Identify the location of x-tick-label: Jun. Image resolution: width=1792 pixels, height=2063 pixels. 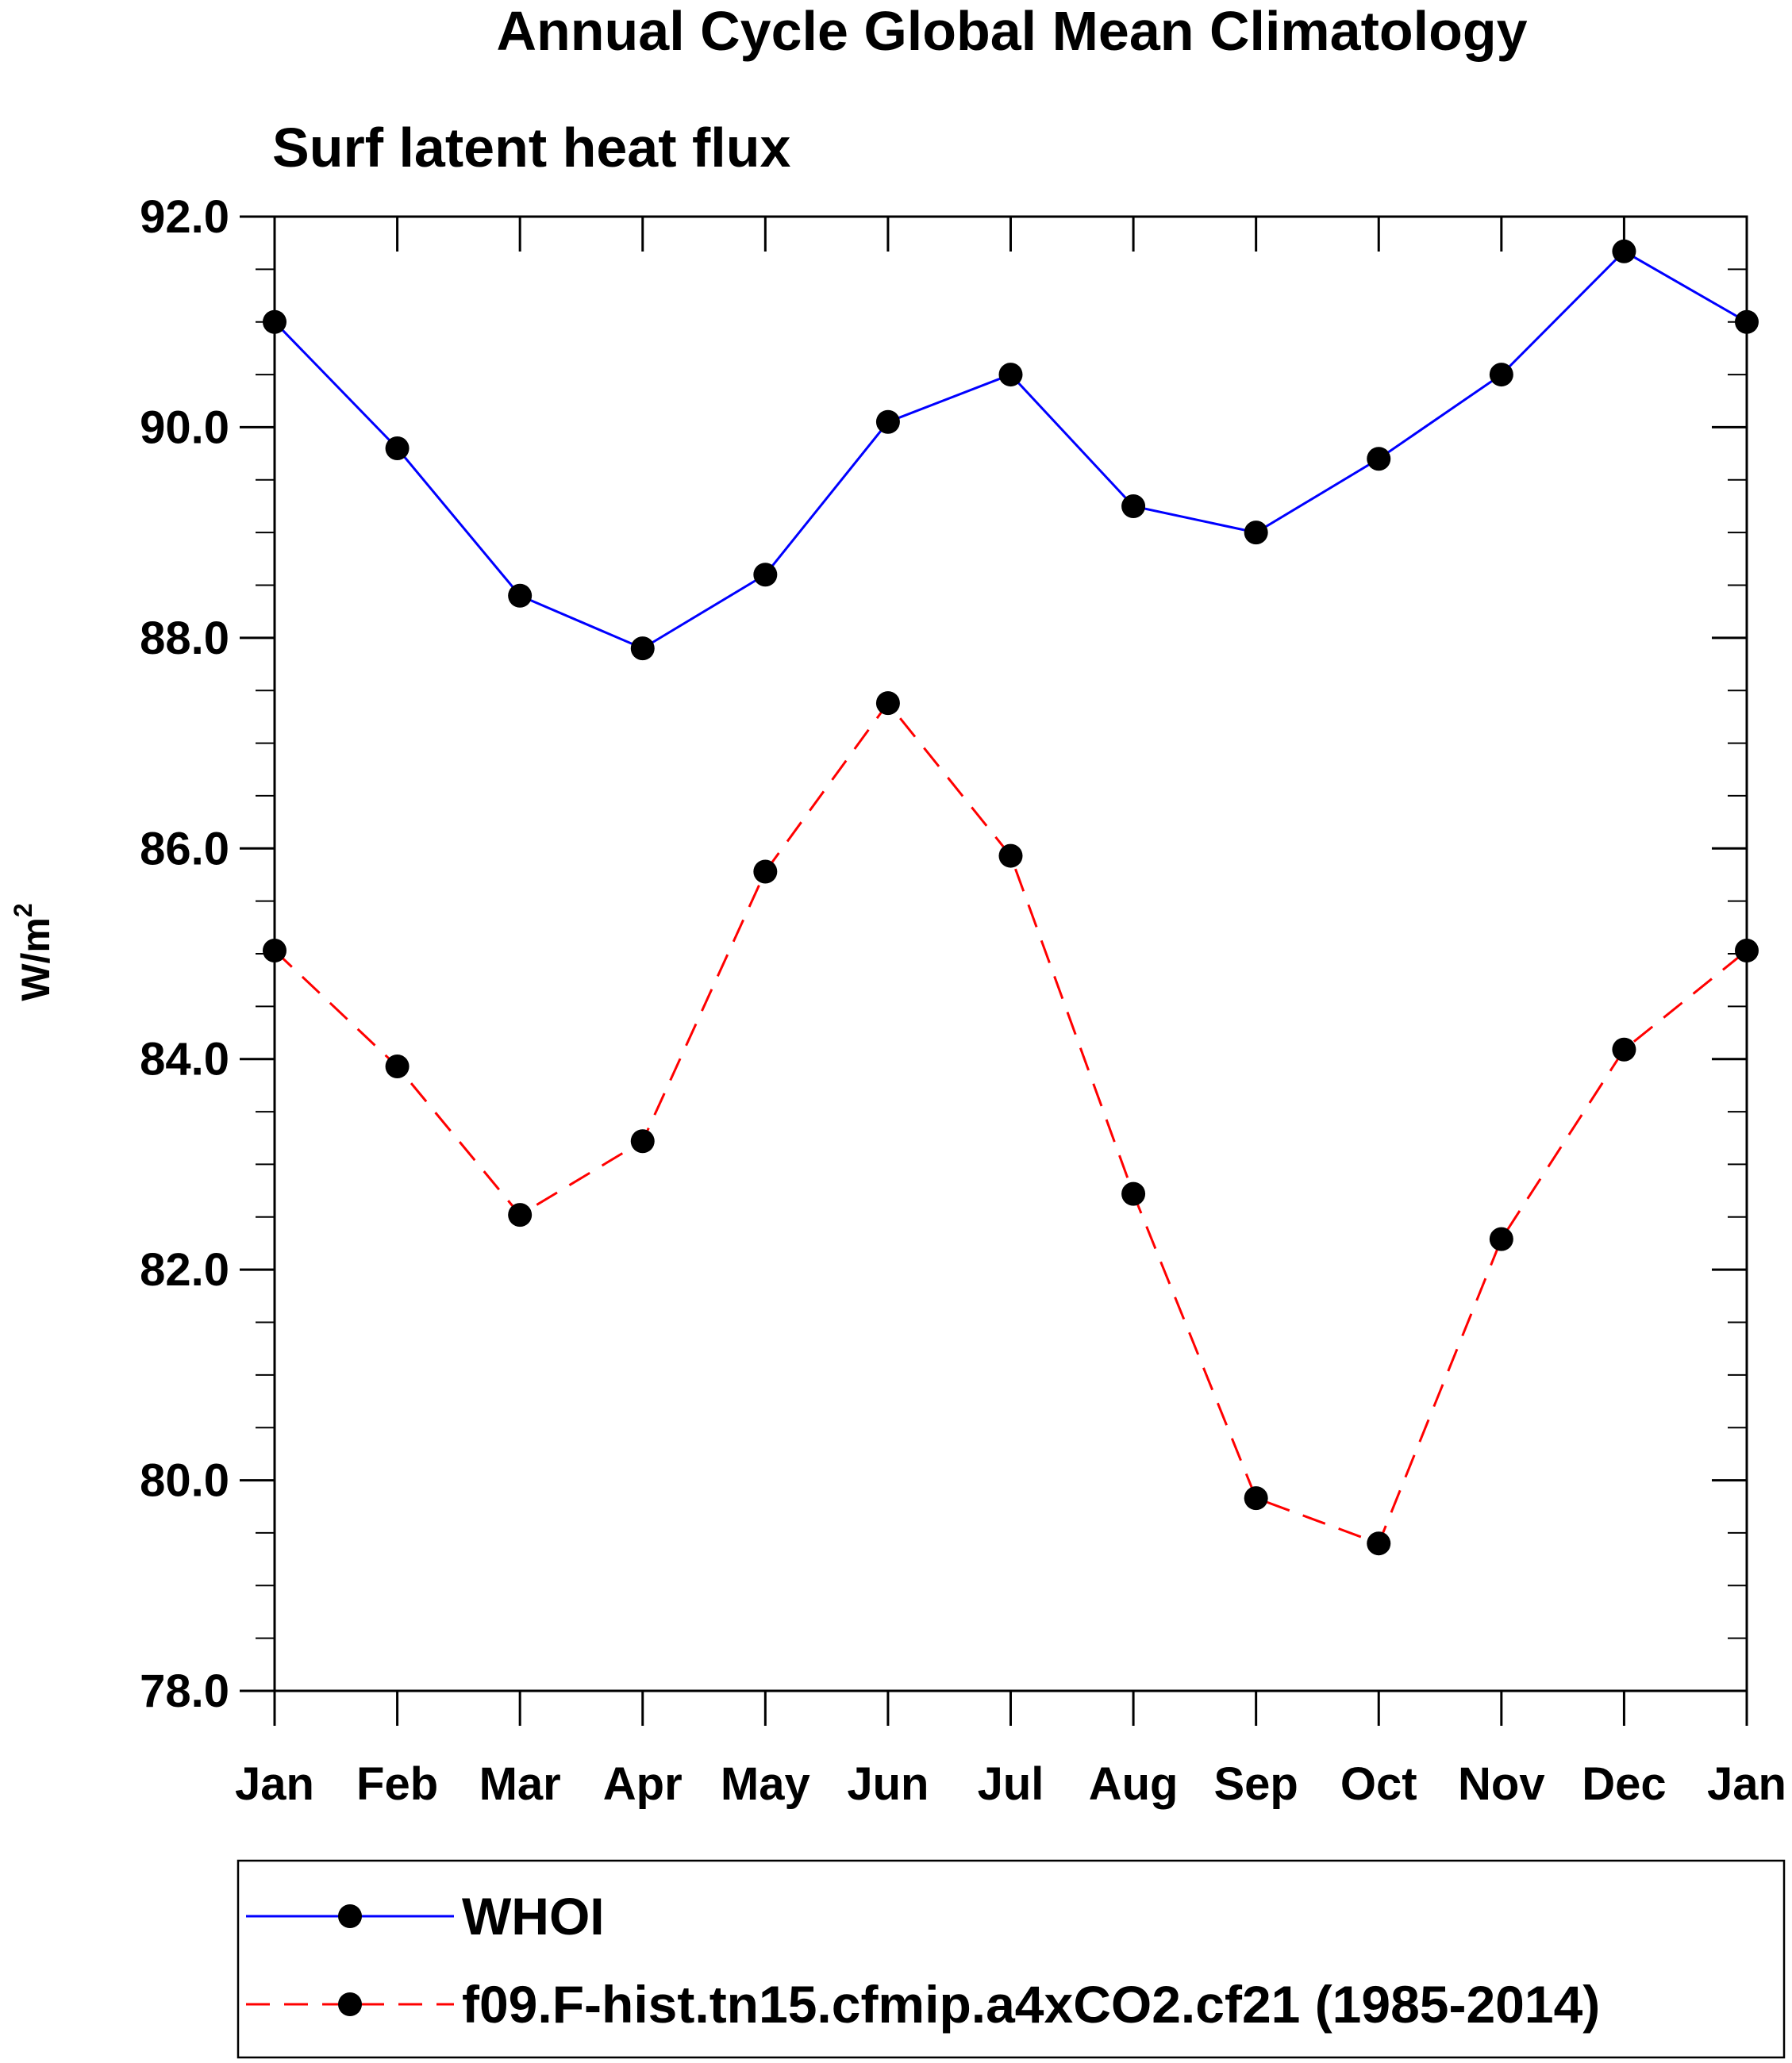
(888, 1784).